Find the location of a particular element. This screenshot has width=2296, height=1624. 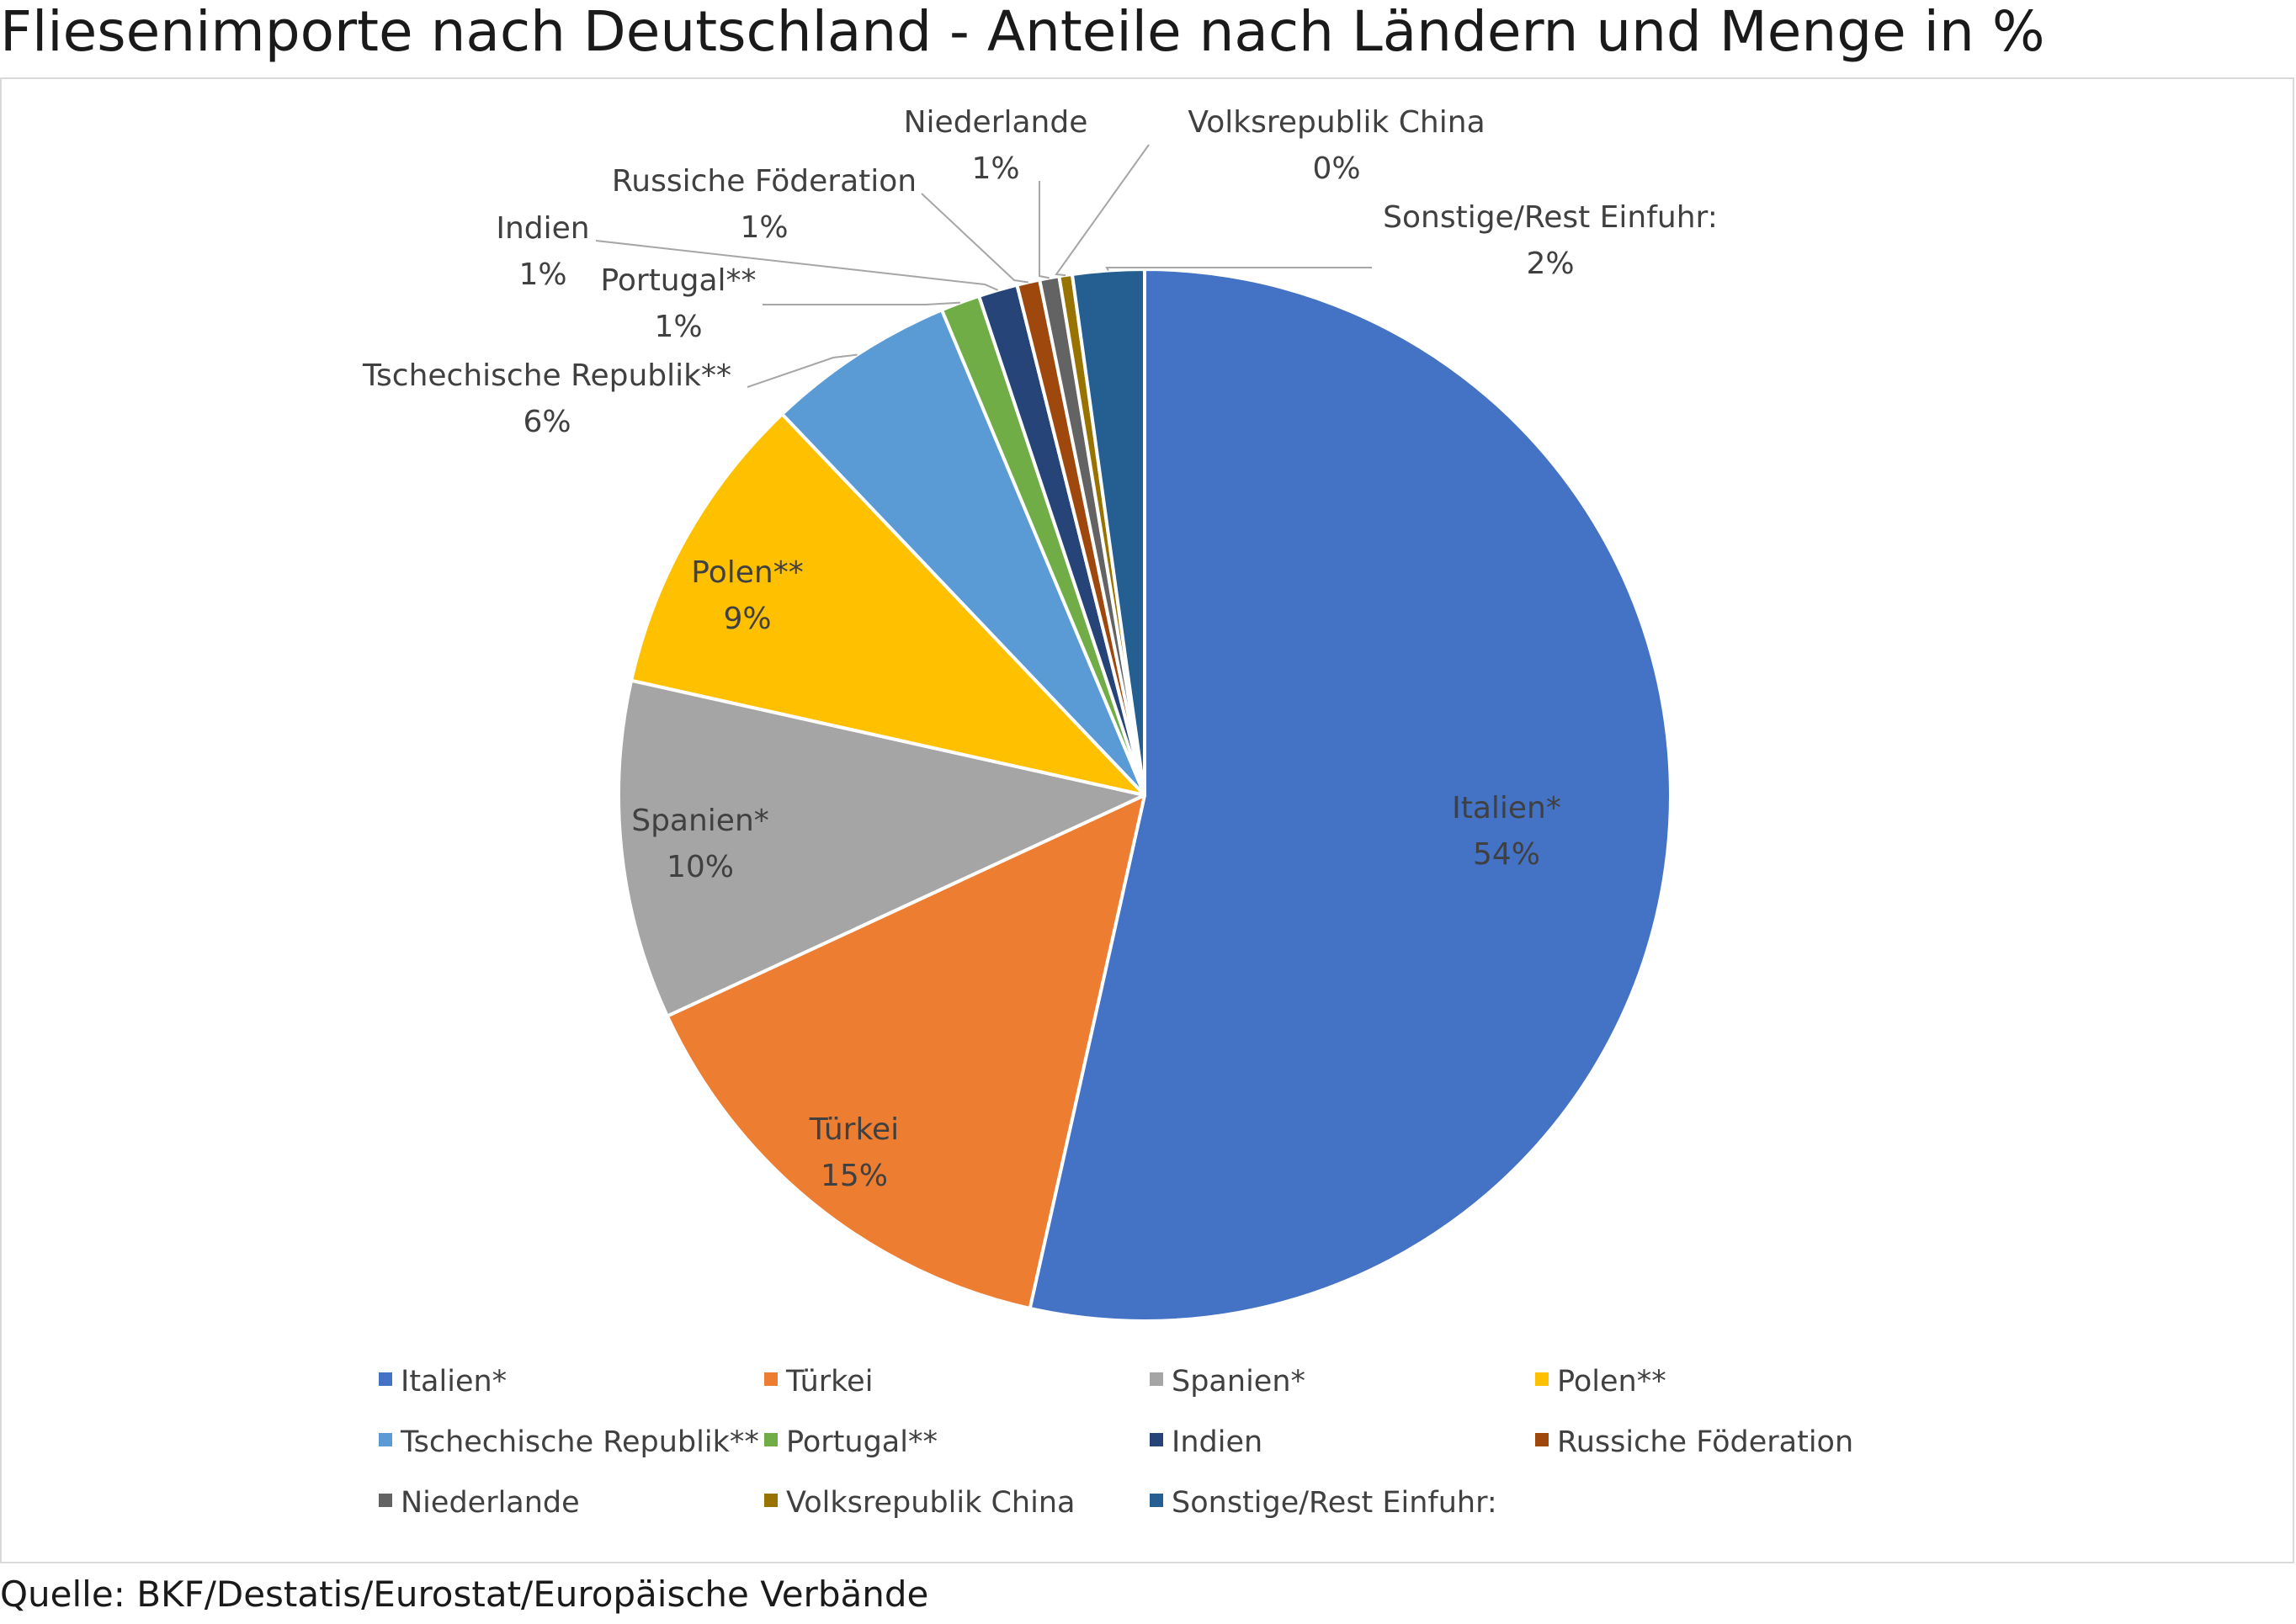

leader-line-volksrepublik-china is located at coordinates (1102, 210).